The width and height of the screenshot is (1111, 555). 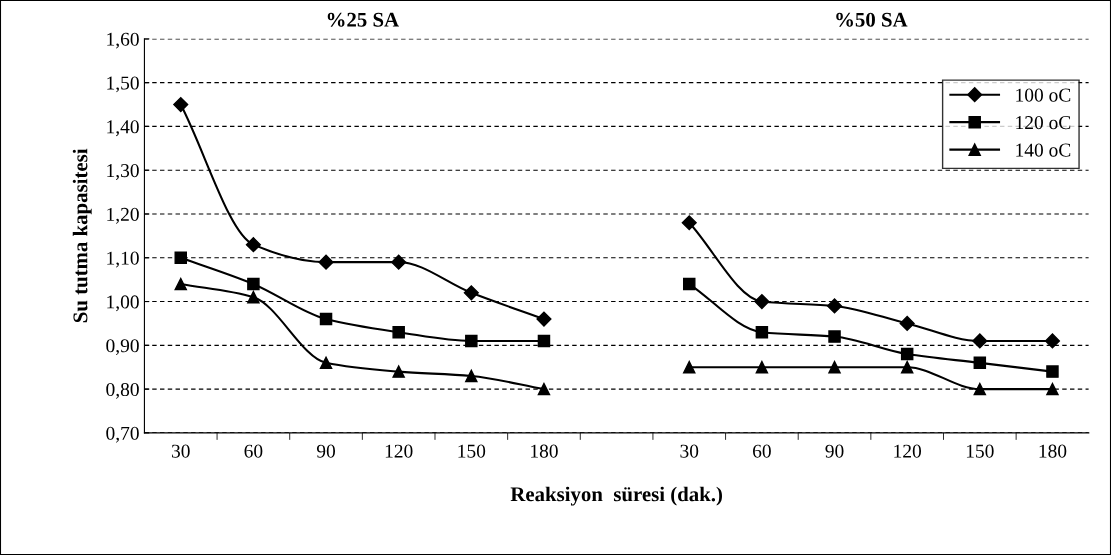 I want to click on y-tick-label: 1,30, so click(x=123, y=172).